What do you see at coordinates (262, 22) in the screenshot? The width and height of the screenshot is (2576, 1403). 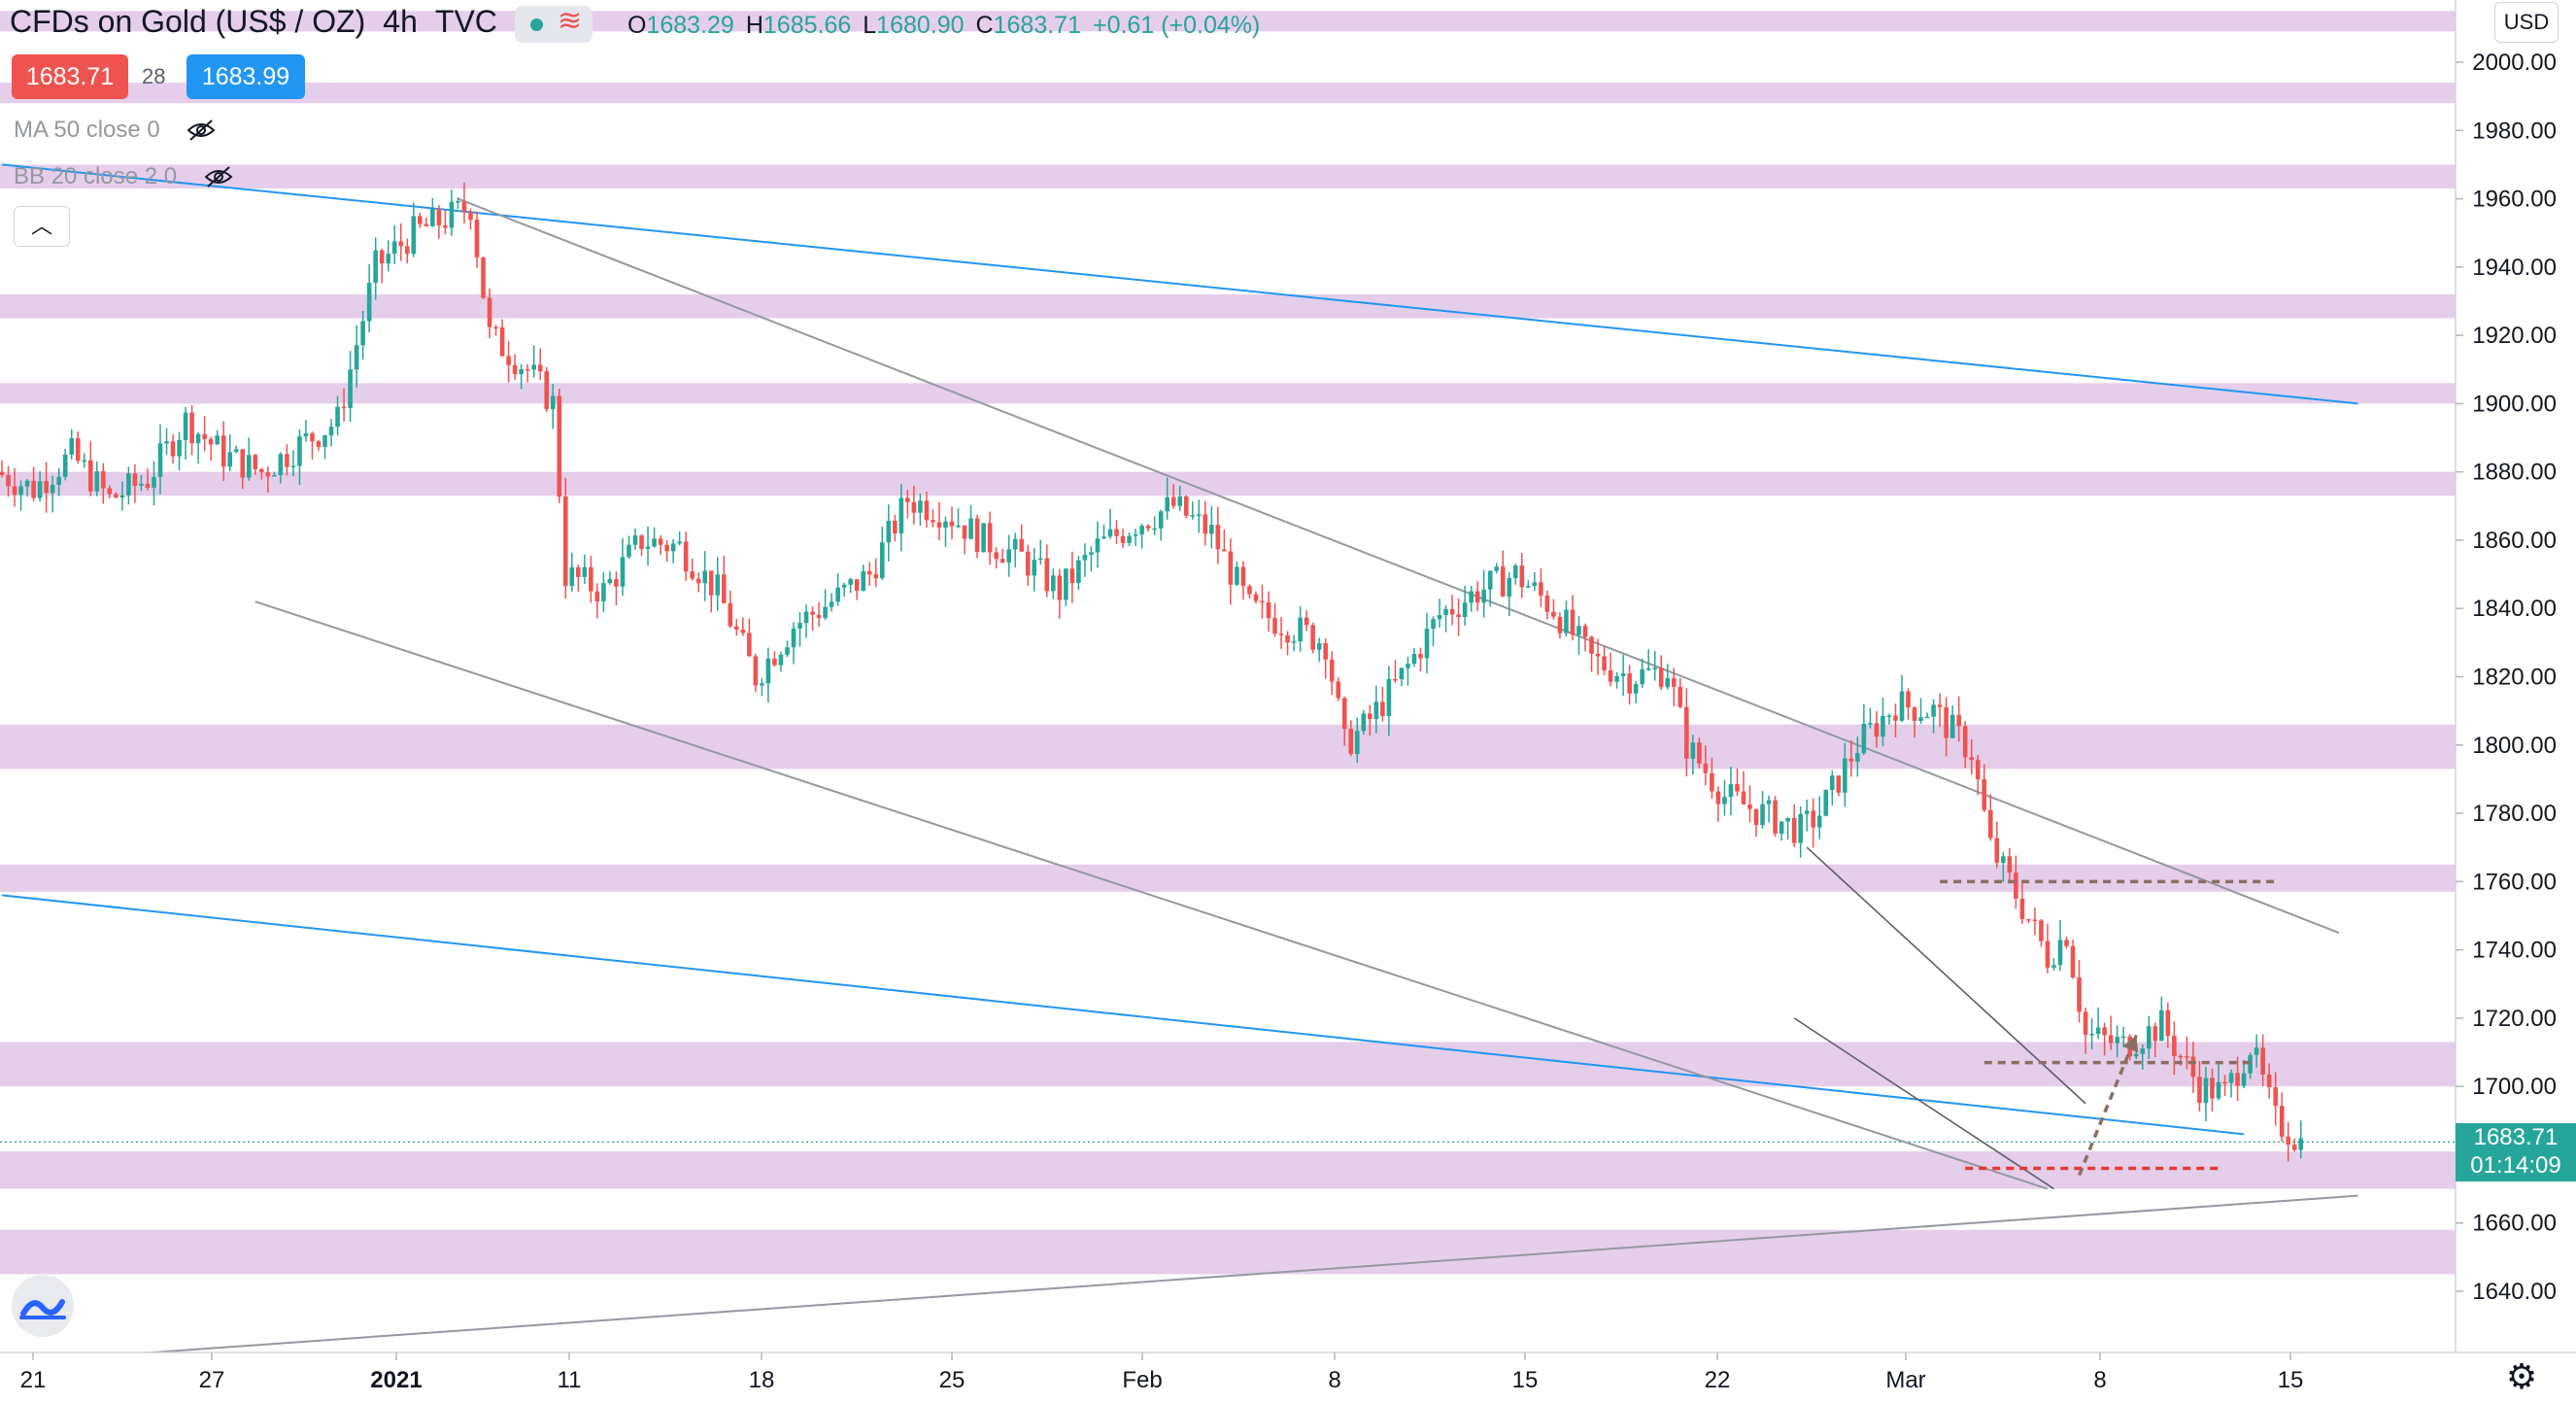 I see `symbol-title: CFDs on Gold (US$ / OZ) 4h TVC` at bounding box center [262, 22].